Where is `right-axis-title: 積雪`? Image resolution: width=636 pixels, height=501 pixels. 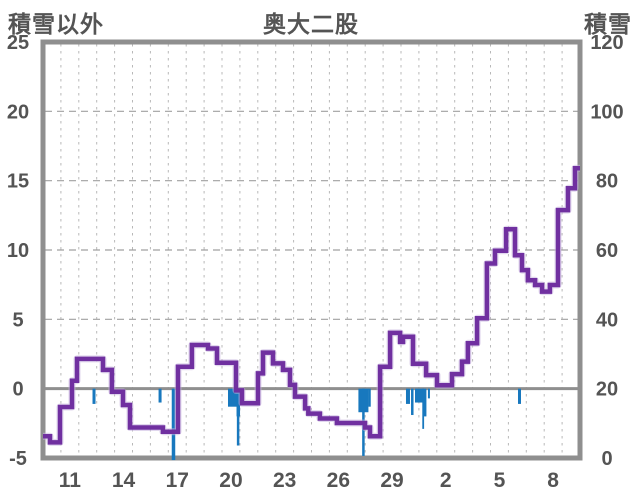
right-axis-title: 積雪 is located at coordinates (608, 24).